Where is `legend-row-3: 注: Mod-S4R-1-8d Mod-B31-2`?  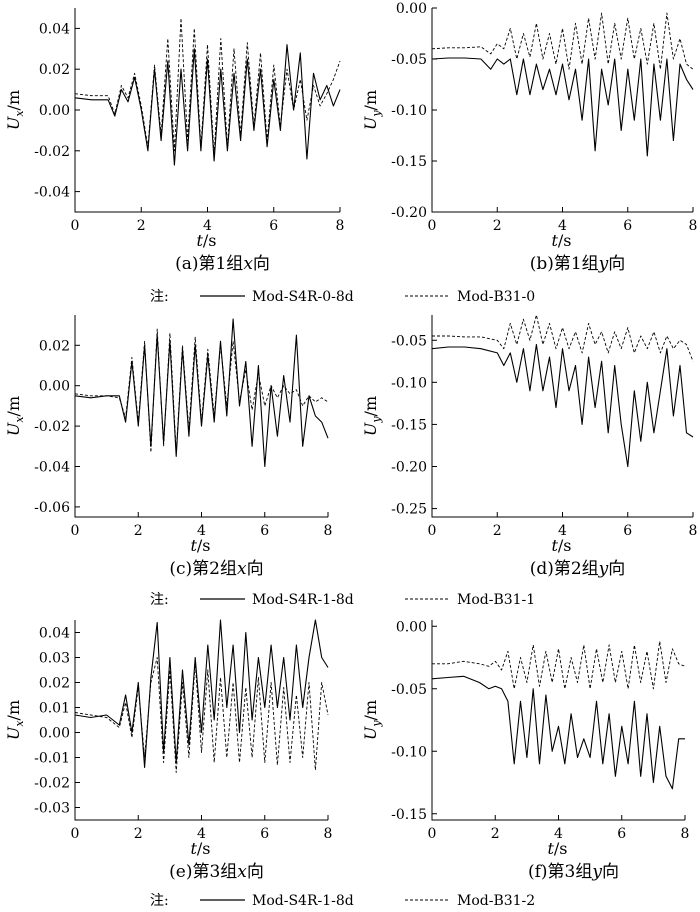
legend-row-3: 注: Mod-S4R-1-8d Mod-B31-2 is located at coordinates (342, 901).